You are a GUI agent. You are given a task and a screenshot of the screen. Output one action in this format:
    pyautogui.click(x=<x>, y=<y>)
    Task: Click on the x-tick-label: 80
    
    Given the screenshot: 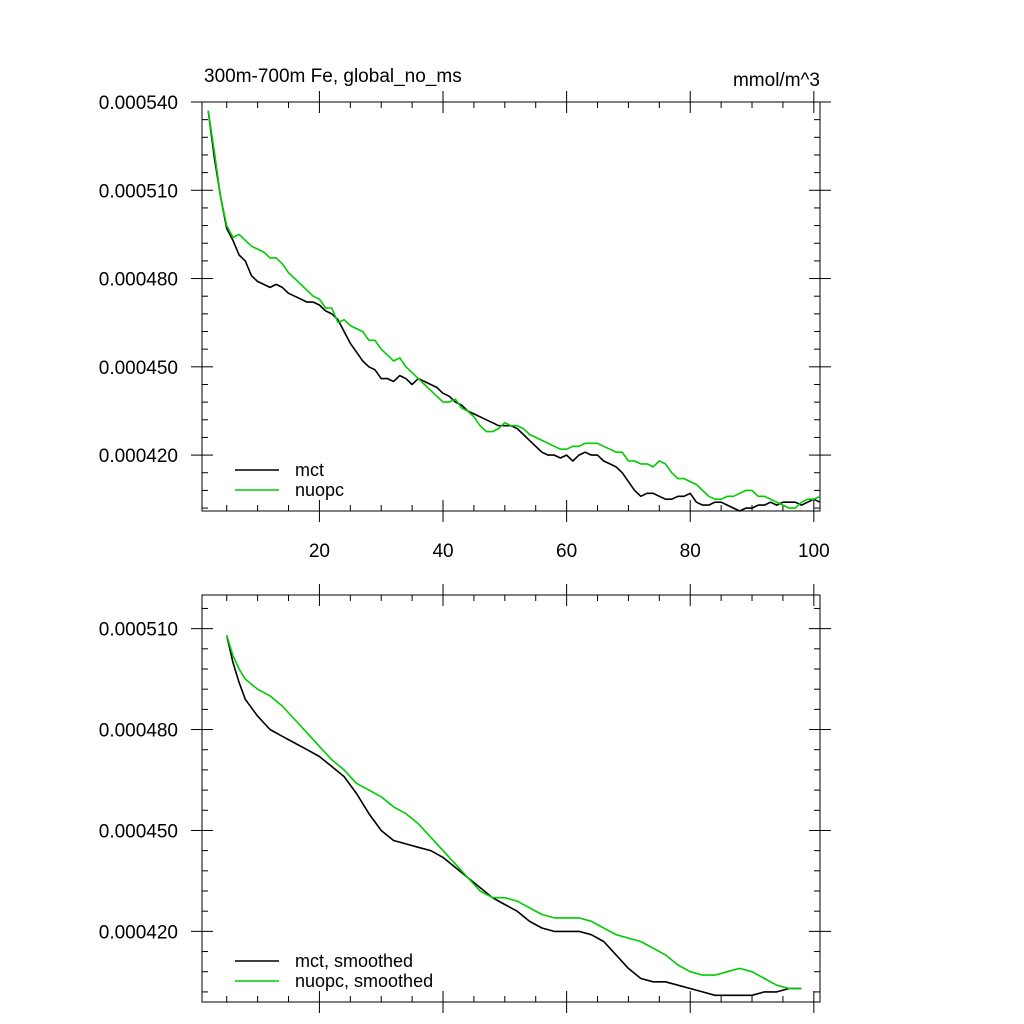 What is the action you would take?
    pyautogui.click(x=690, y=551)
    